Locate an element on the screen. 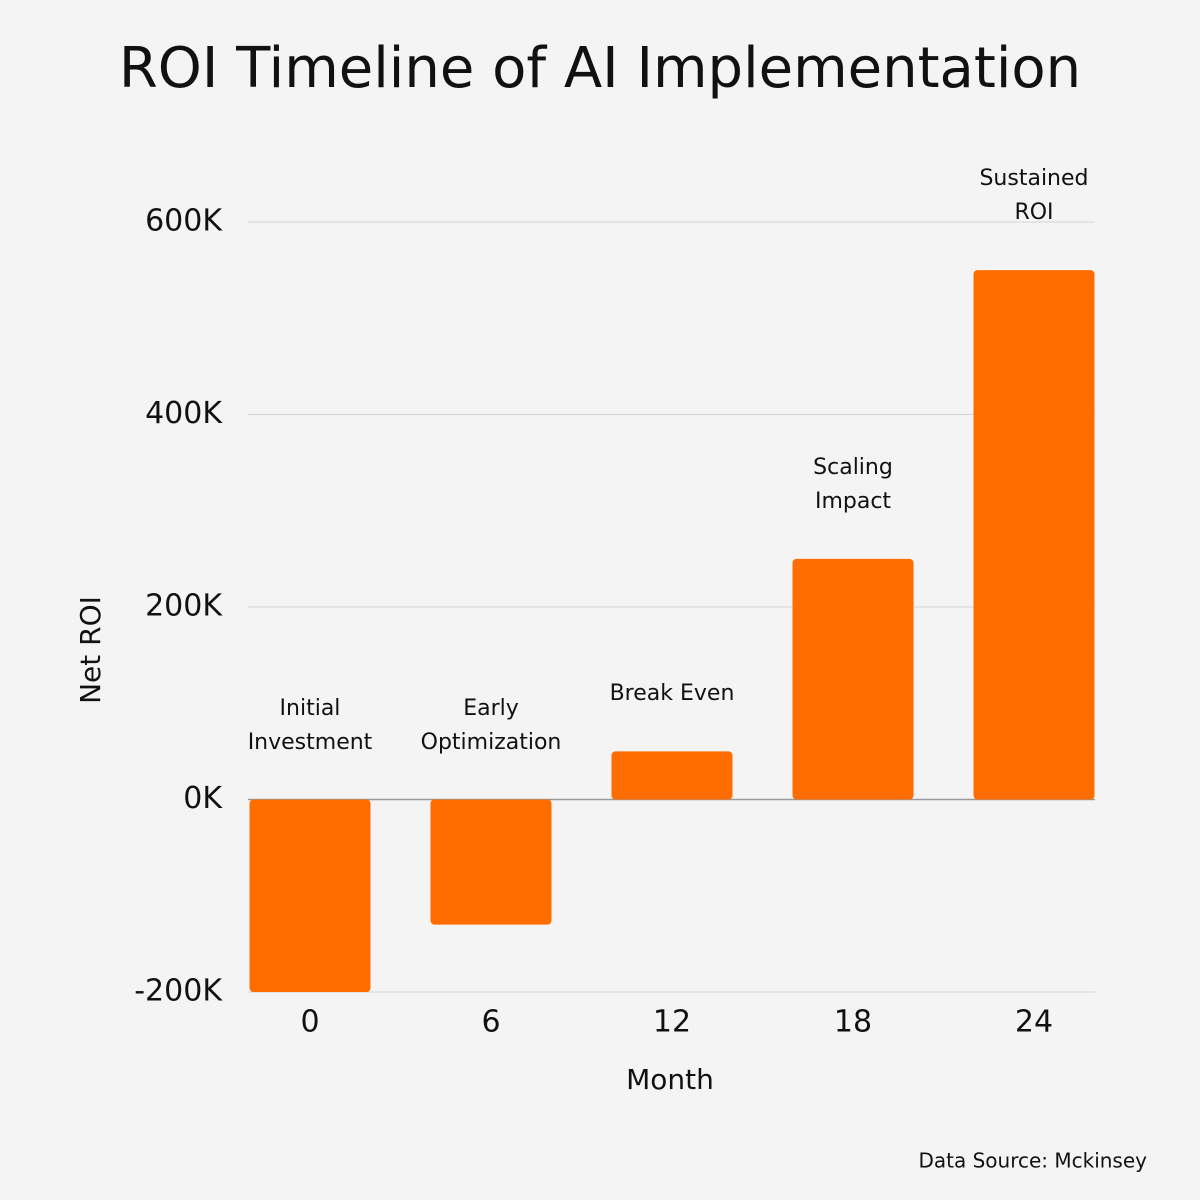 The width and height of the screenshot is (1200, 1200). bar-annotation: Early Optimization is located at coordinates (491, 725).